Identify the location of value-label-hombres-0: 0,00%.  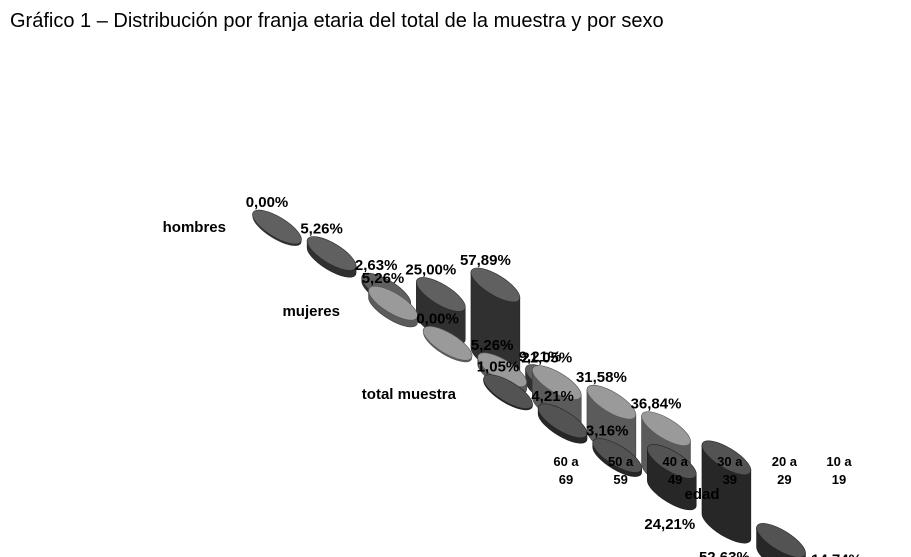
(267, 202).